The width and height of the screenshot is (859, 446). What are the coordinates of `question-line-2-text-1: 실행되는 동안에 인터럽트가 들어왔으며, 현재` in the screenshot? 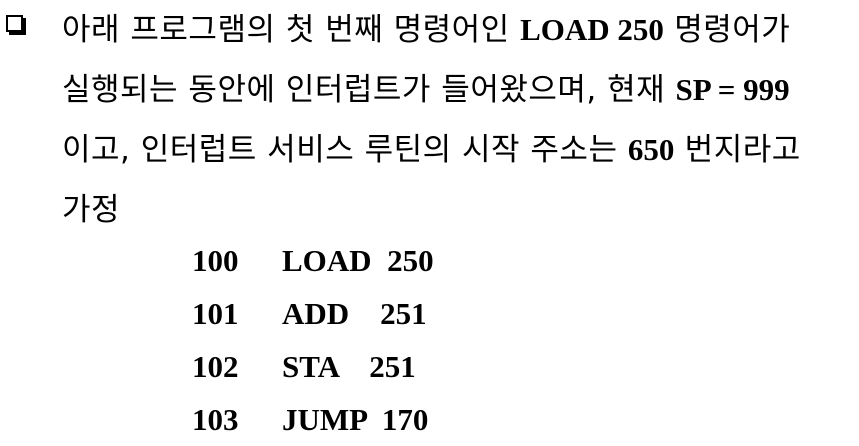 It's located at (369, 90).